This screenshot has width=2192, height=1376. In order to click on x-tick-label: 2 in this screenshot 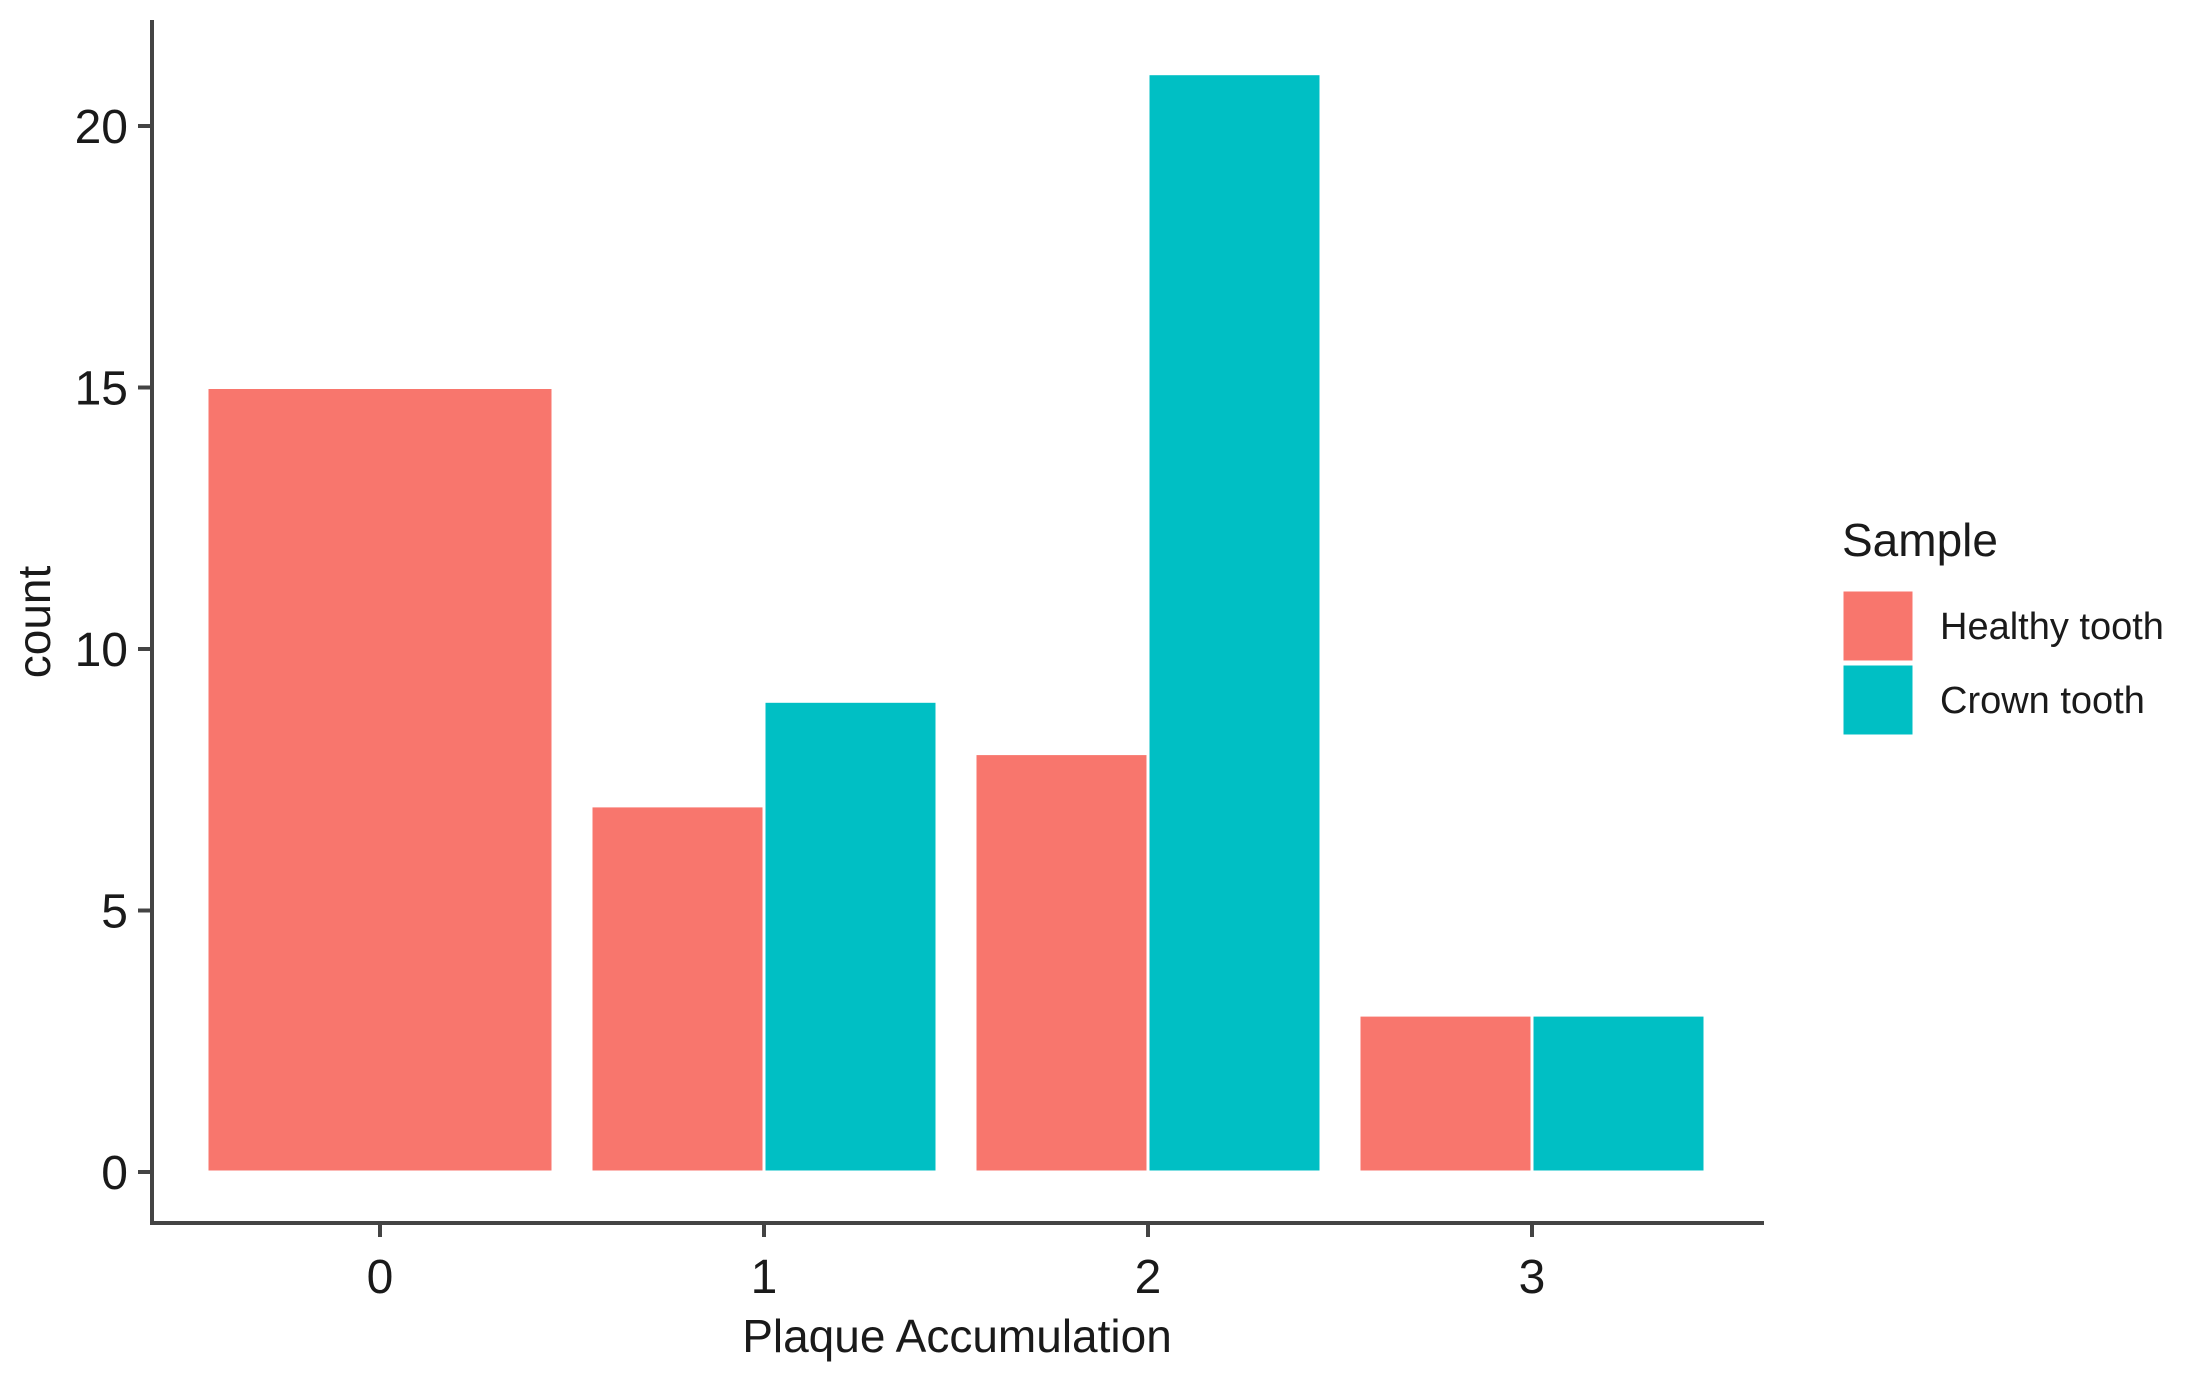, I will do `click(1148, 1277)`.